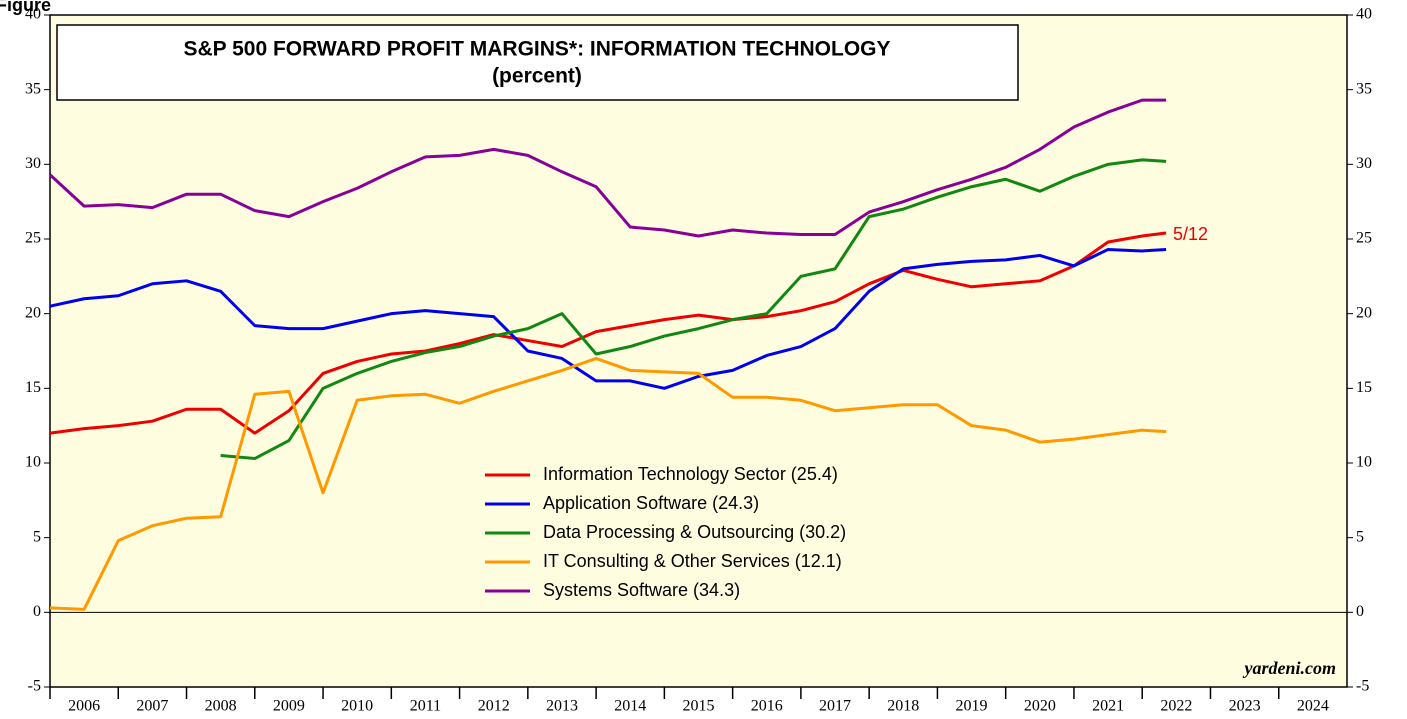 This screenshot has width=1407, height=719. I want to click on y-tick-label: 40, so click(33, 14).